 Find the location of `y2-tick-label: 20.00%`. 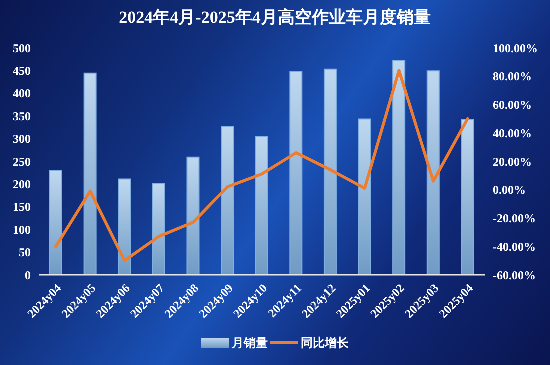

y2-tick-label: 20.00% is located at coordinates (512, 161).